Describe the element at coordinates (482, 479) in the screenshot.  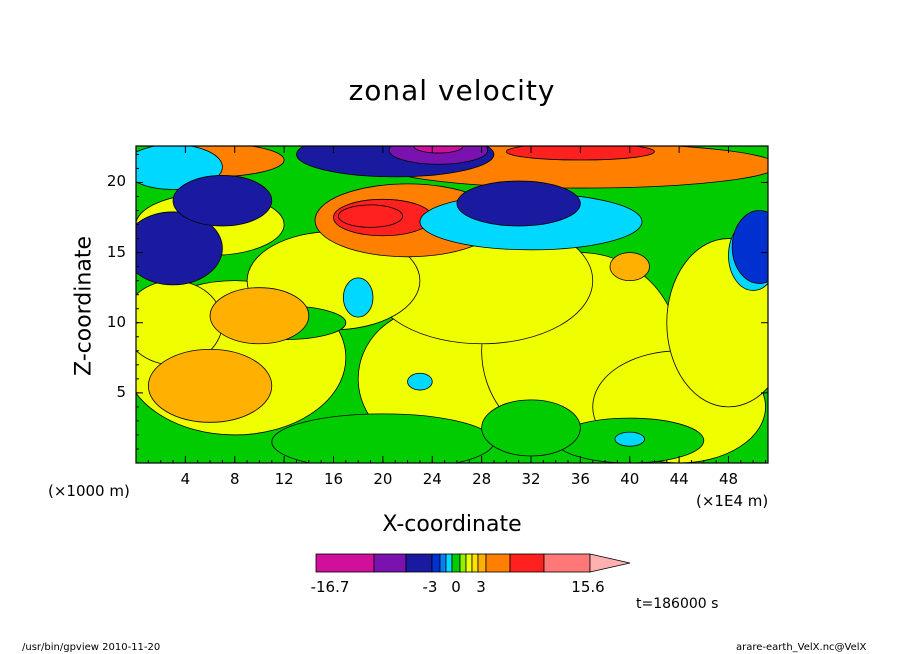
I see `x-tick-label: 28` at that location.